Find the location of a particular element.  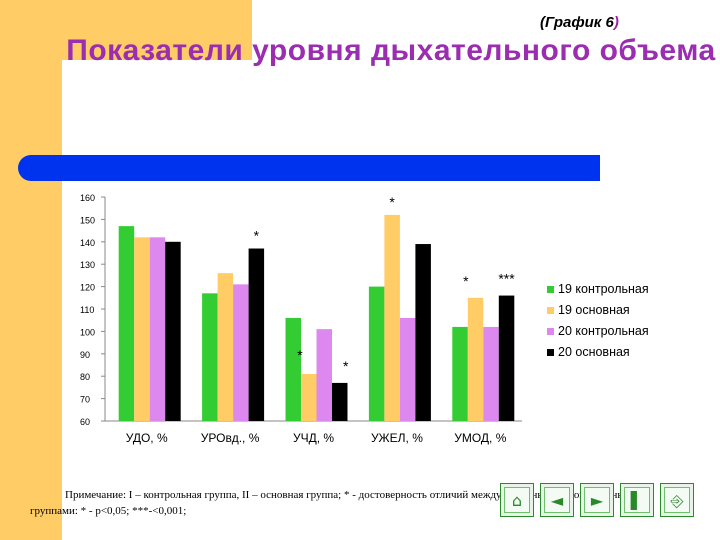

y-tick-label: 70 is located at coordinates (85, 400).